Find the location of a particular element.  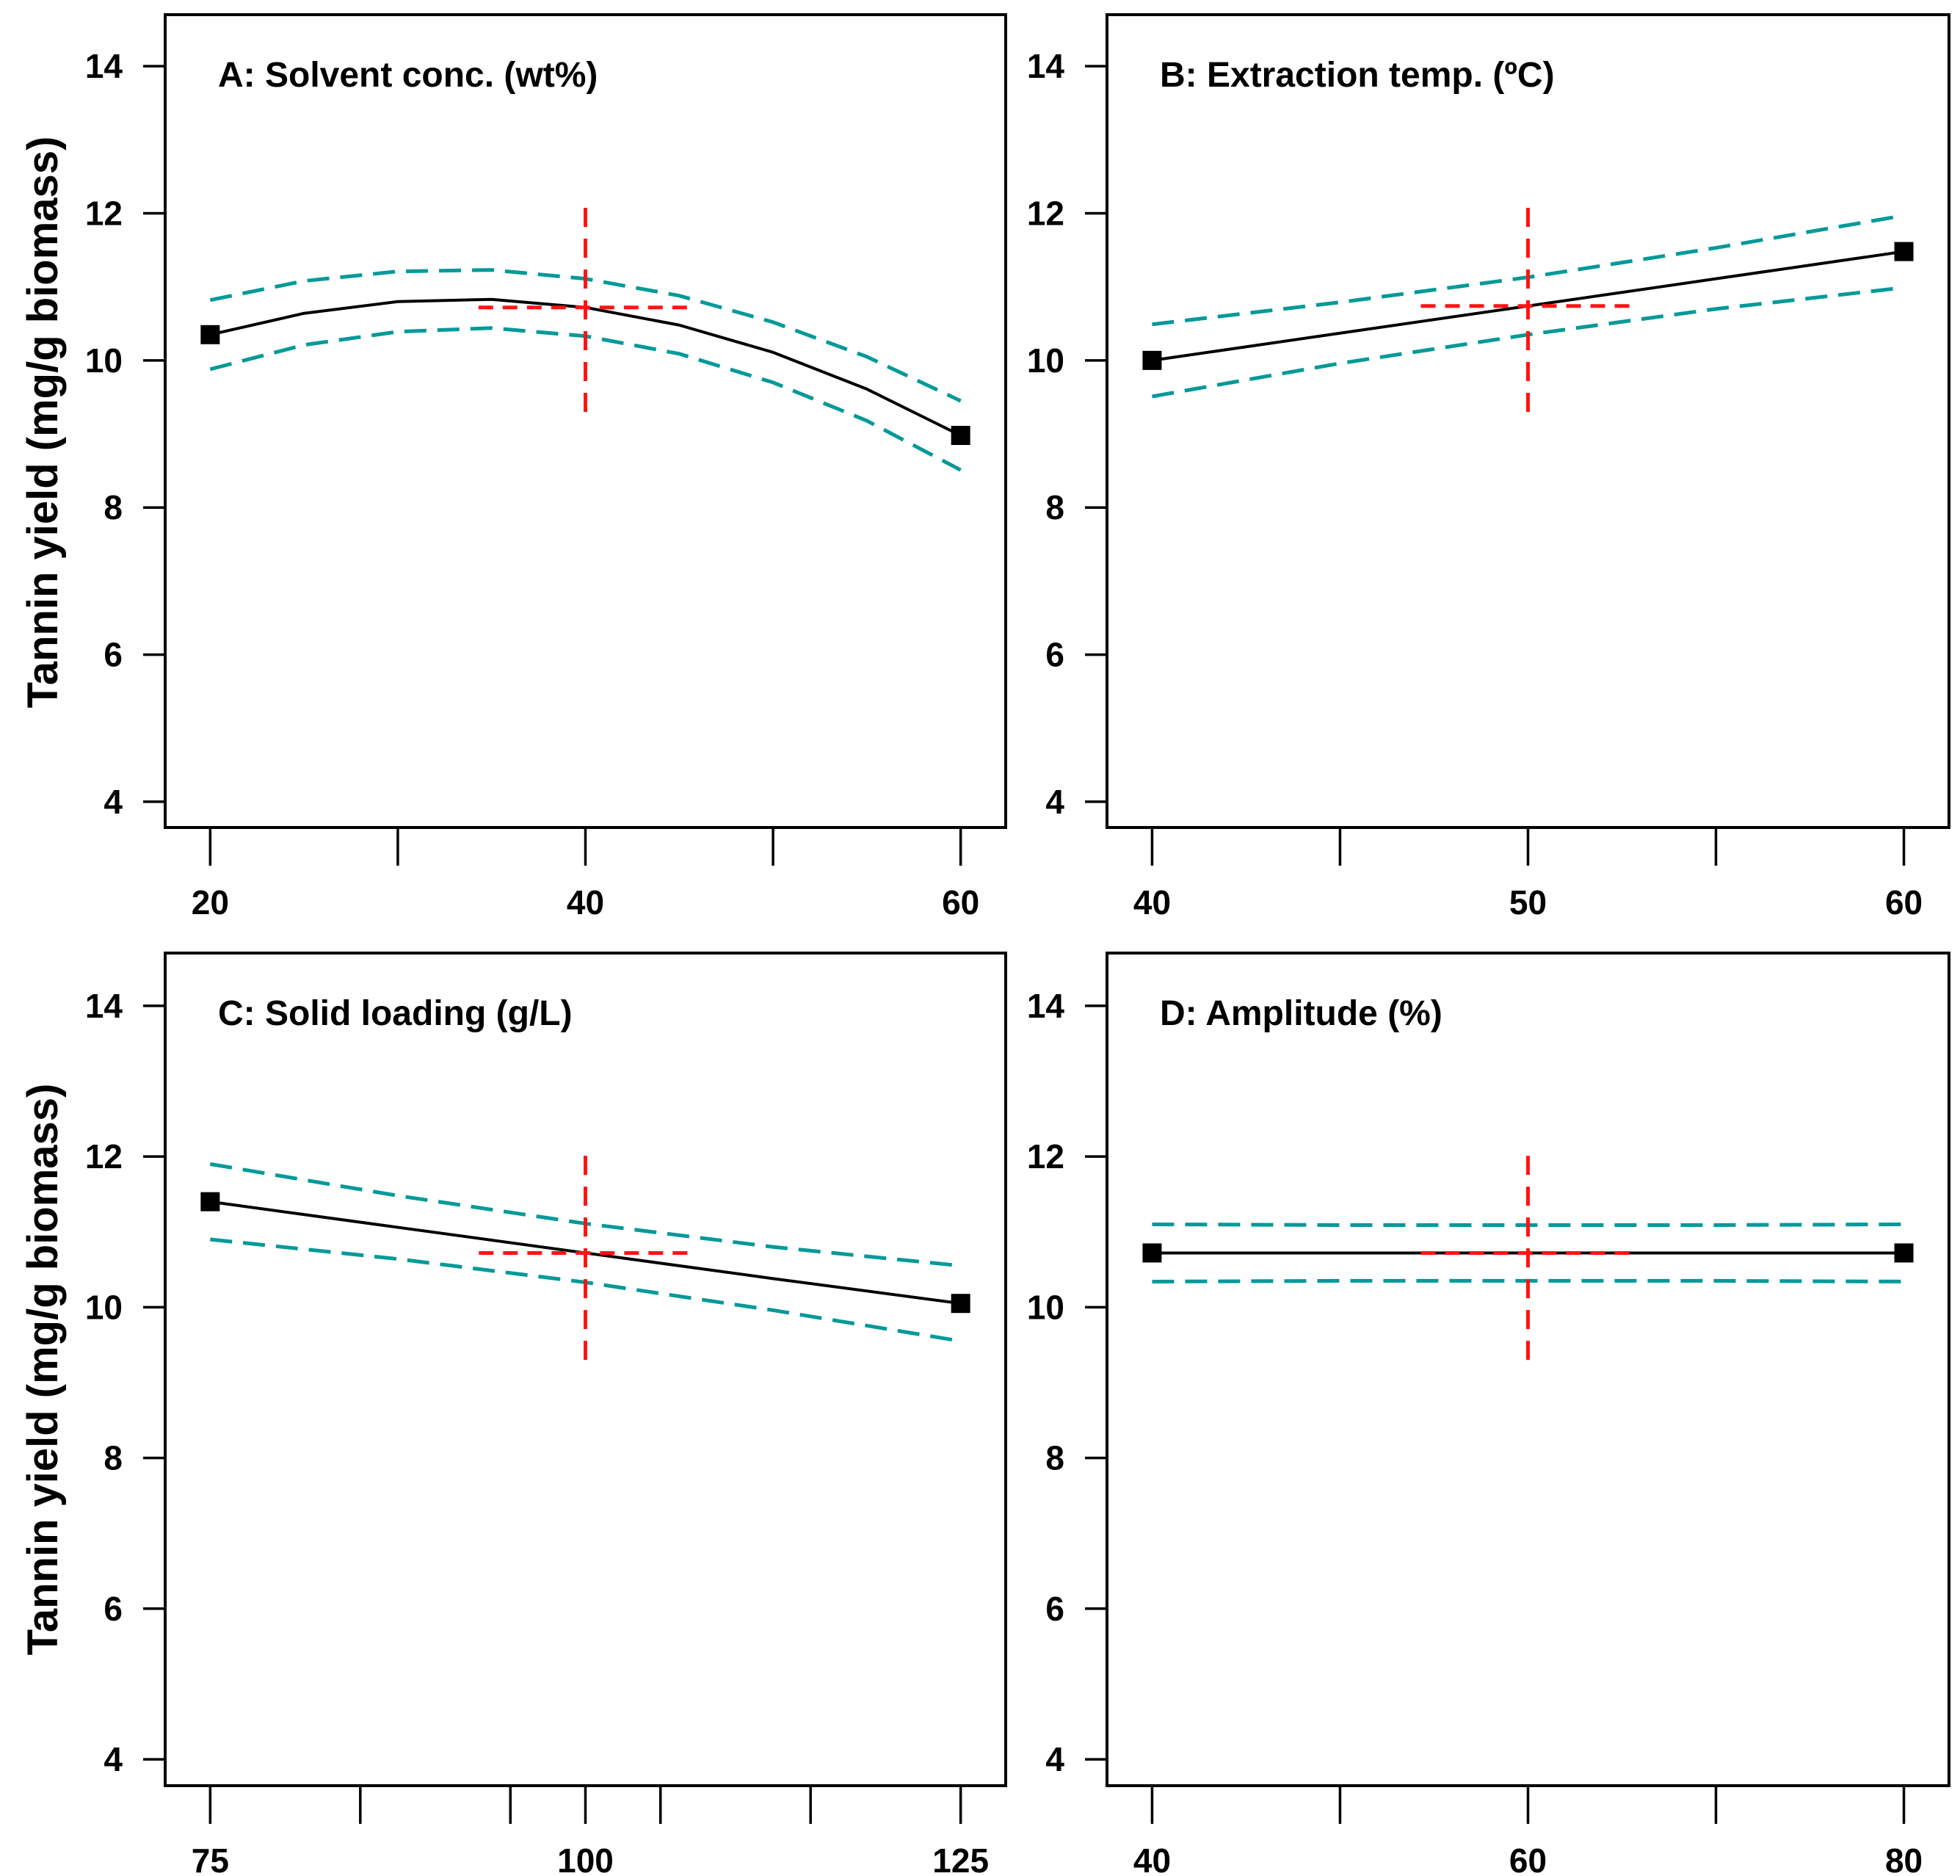

panel-c-y-tick-label: 10 is located at coordinates (104, 1307).